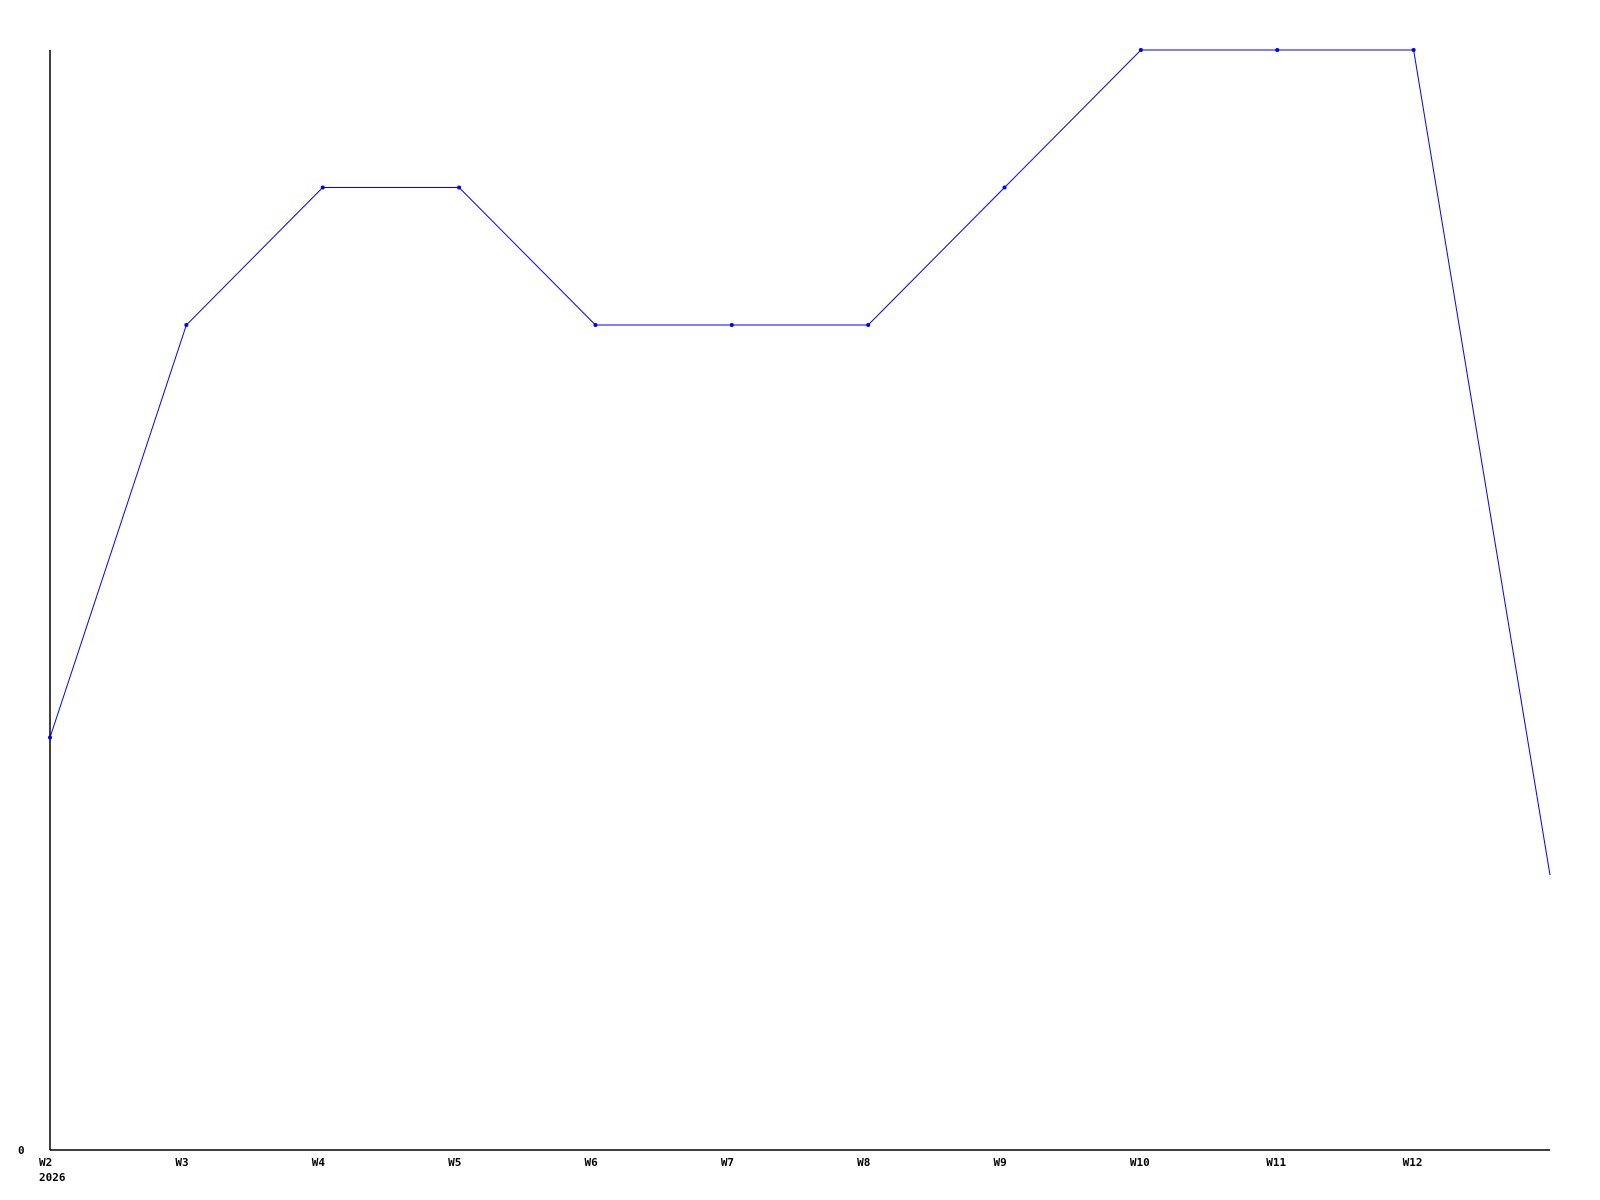 Image resolution: width=1600 pixels, height=1200 pixels. Describe the element at coordinates (50, 737) in the screenshot. I see `data-point-W2` at that location.